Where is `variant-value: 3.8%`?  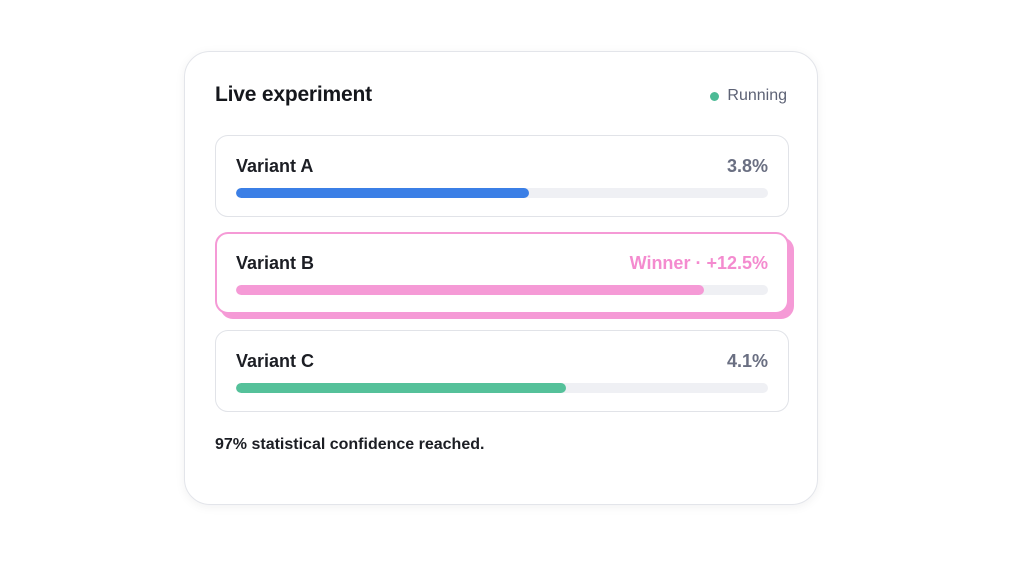
variant-value: 3.8% is located at coordinates (747, 166).